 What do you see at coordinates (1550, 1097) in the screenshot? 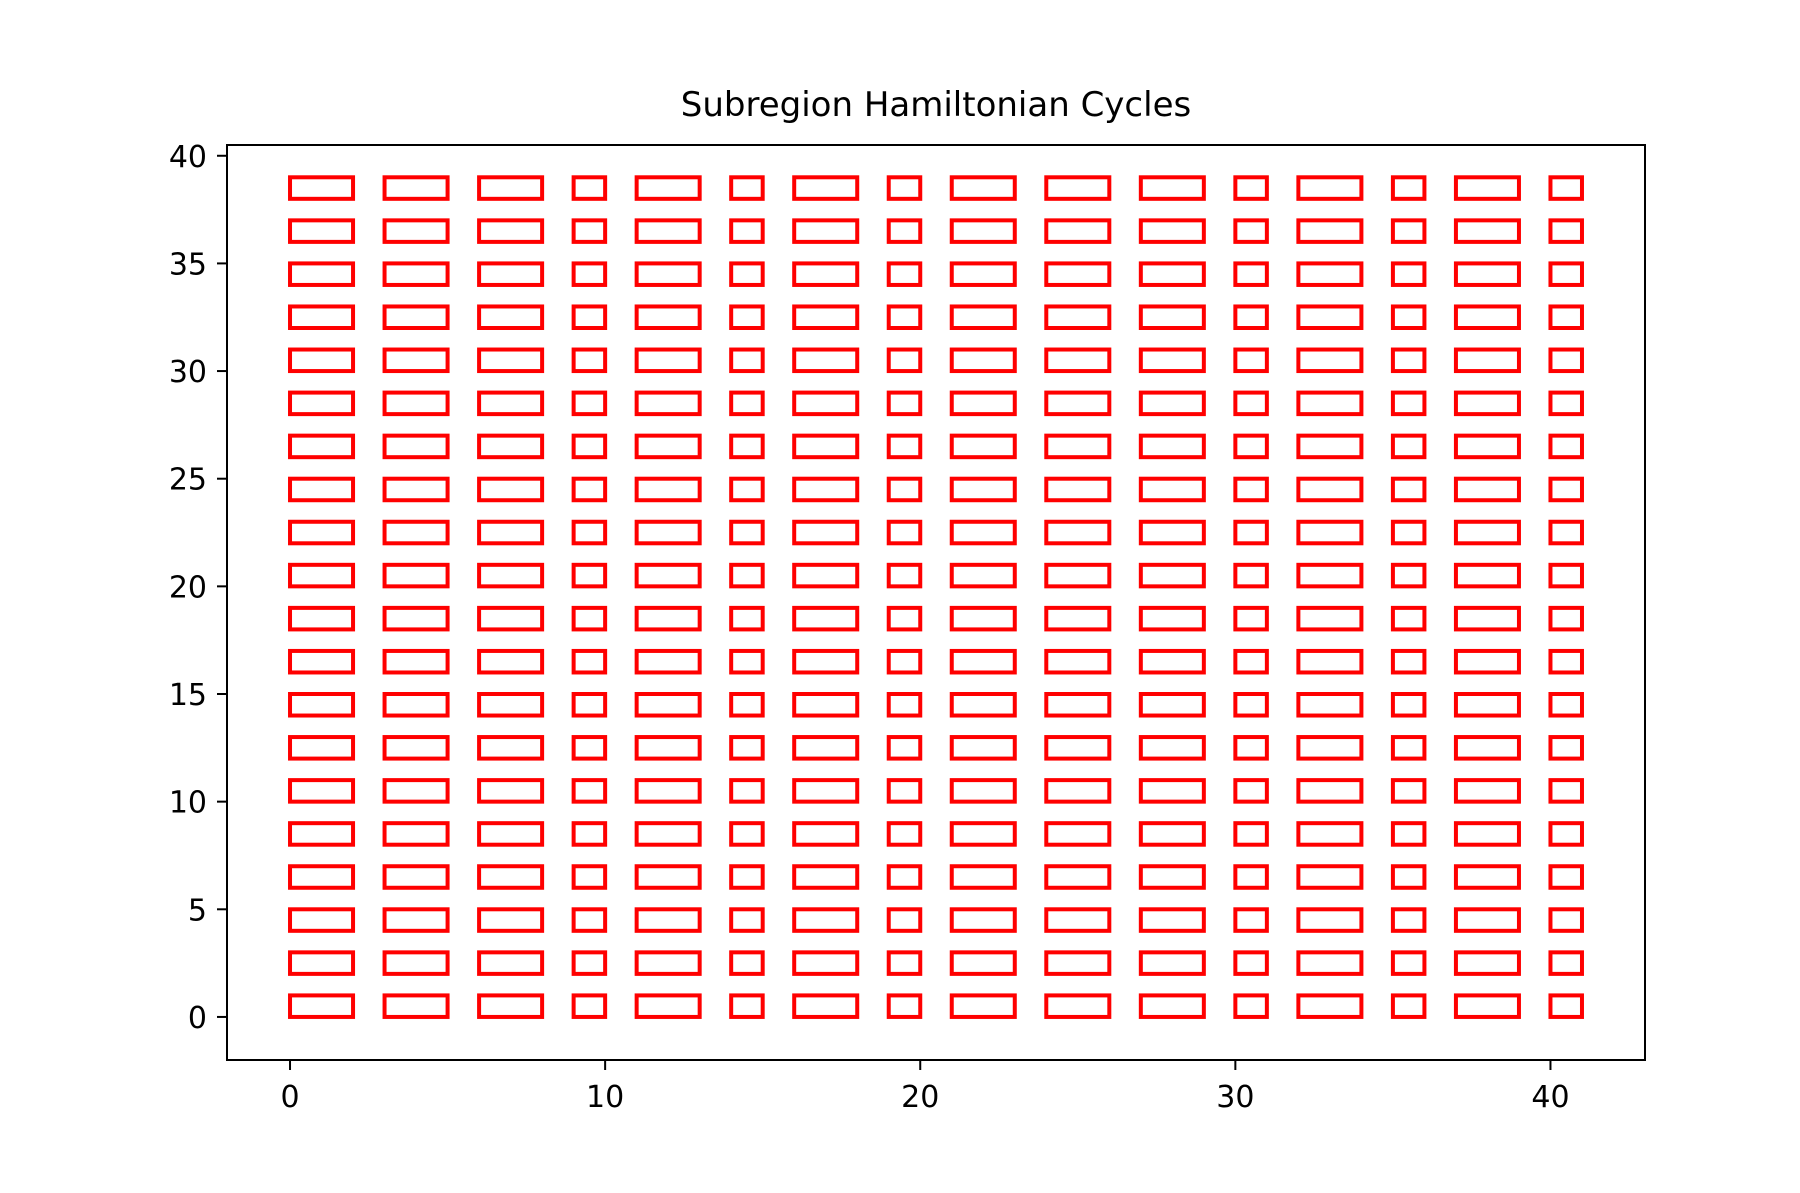
I see `x-tick-label-4: 40` at bounding box center [1550, 1097].